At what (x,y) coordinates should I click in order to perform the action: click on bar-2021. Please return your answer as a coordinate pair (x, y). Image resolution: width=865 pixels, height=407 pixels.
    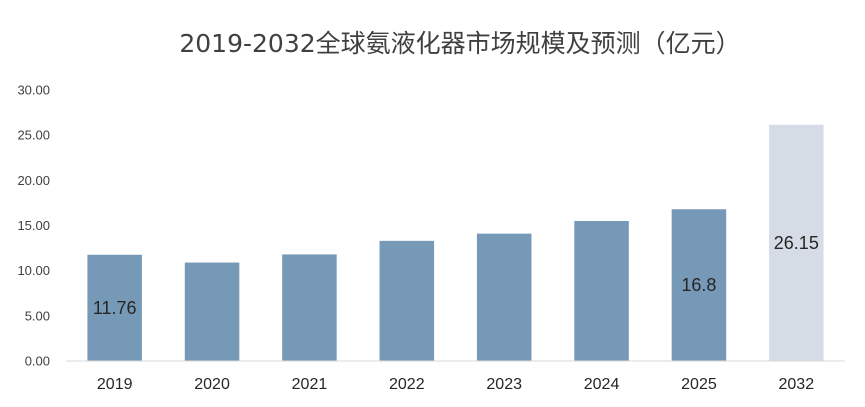
    Looking at the image, I should click on (309, 307).